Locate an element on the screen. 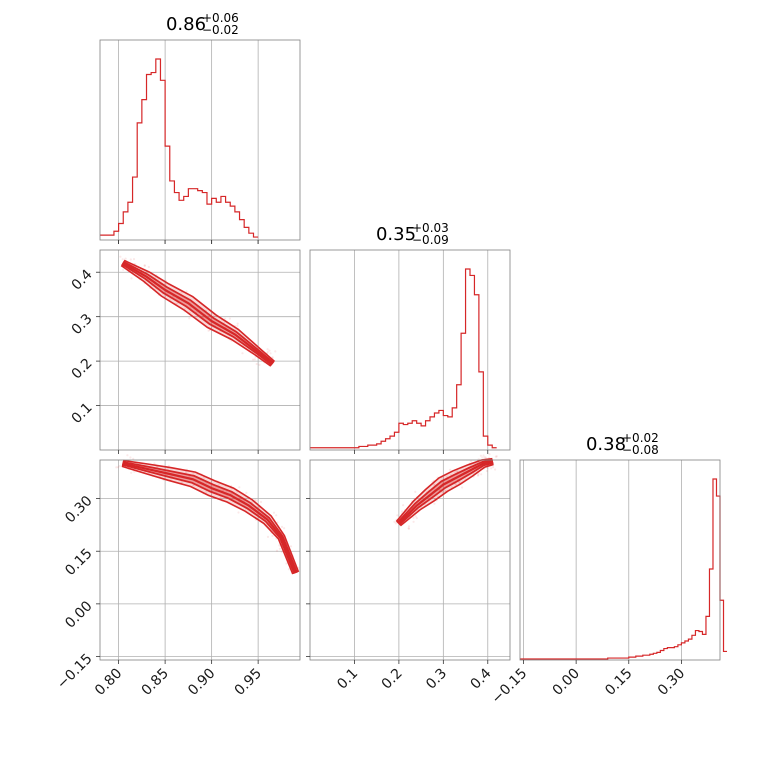 The image size is (760, 760). panel-0-0-frame is located at coordinates (200, 140).